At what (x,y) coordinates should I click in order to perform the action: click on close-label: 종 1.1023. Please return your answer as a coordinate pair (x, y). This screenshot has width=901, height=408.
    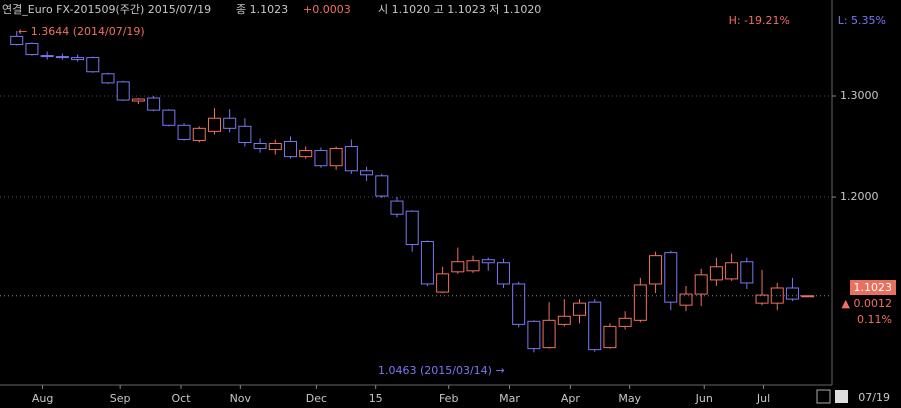
    Looking at the image, I should click on (262, 9).